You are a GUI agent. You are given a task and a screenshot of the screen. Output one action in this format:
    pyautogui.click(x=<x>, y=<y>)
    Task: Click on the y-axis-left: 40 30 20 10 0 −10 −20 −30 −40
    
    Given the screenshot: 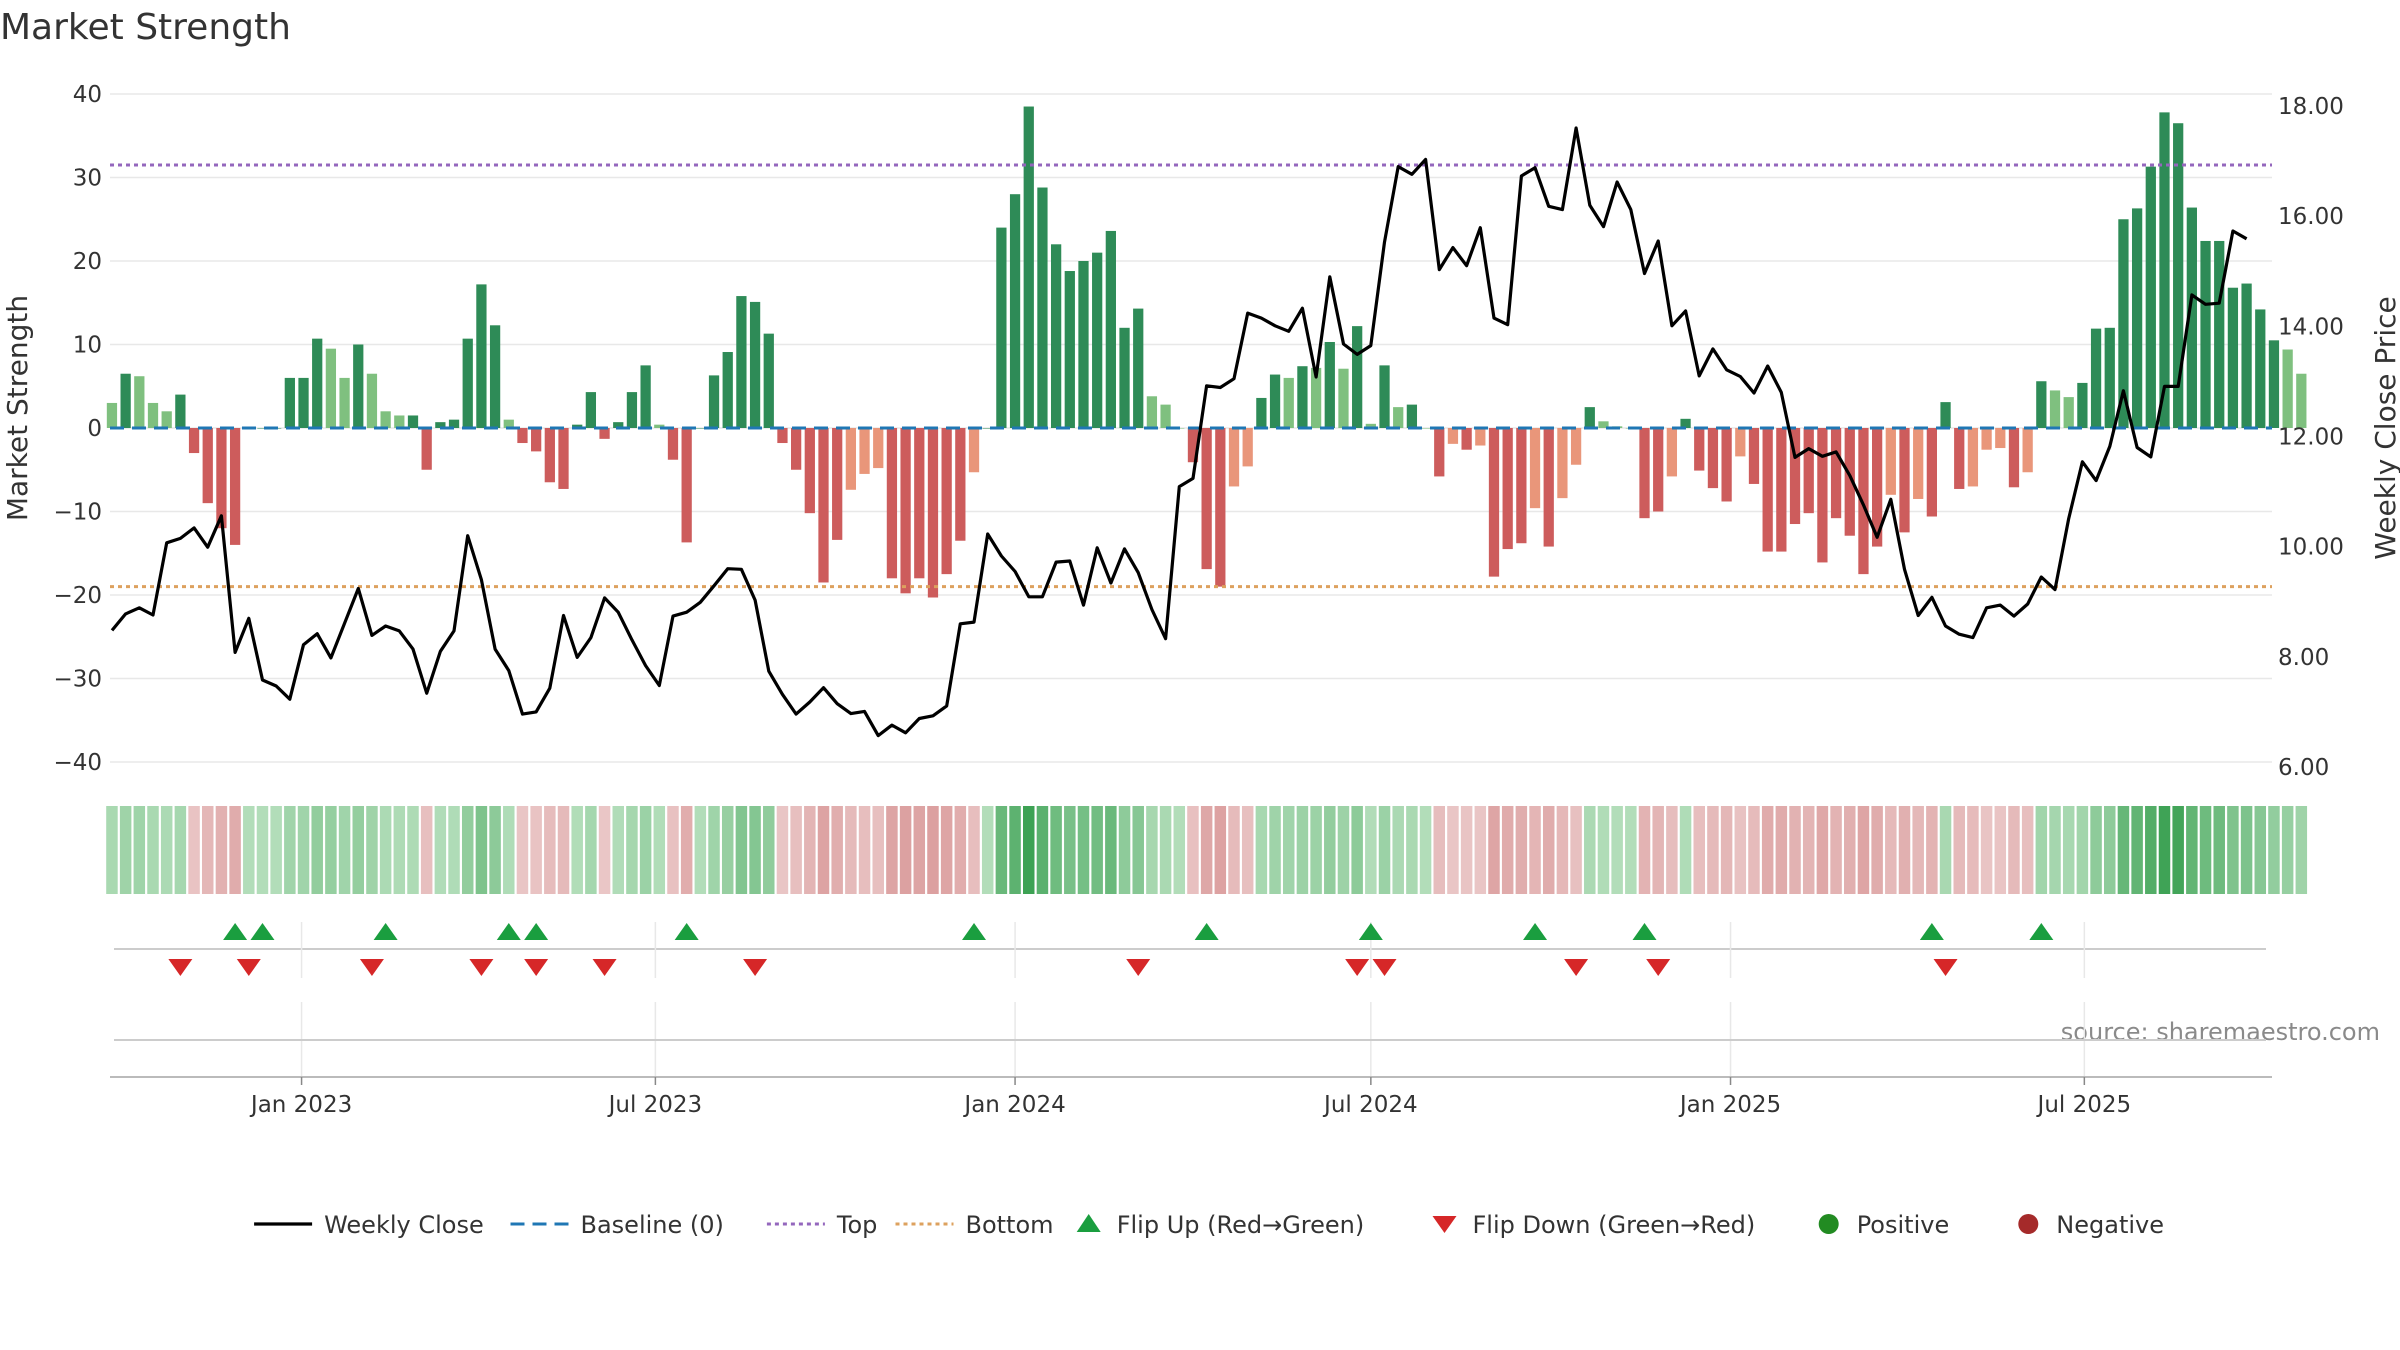 What is the action you would take?
    pyautogui.click(x=77, y=429)
    